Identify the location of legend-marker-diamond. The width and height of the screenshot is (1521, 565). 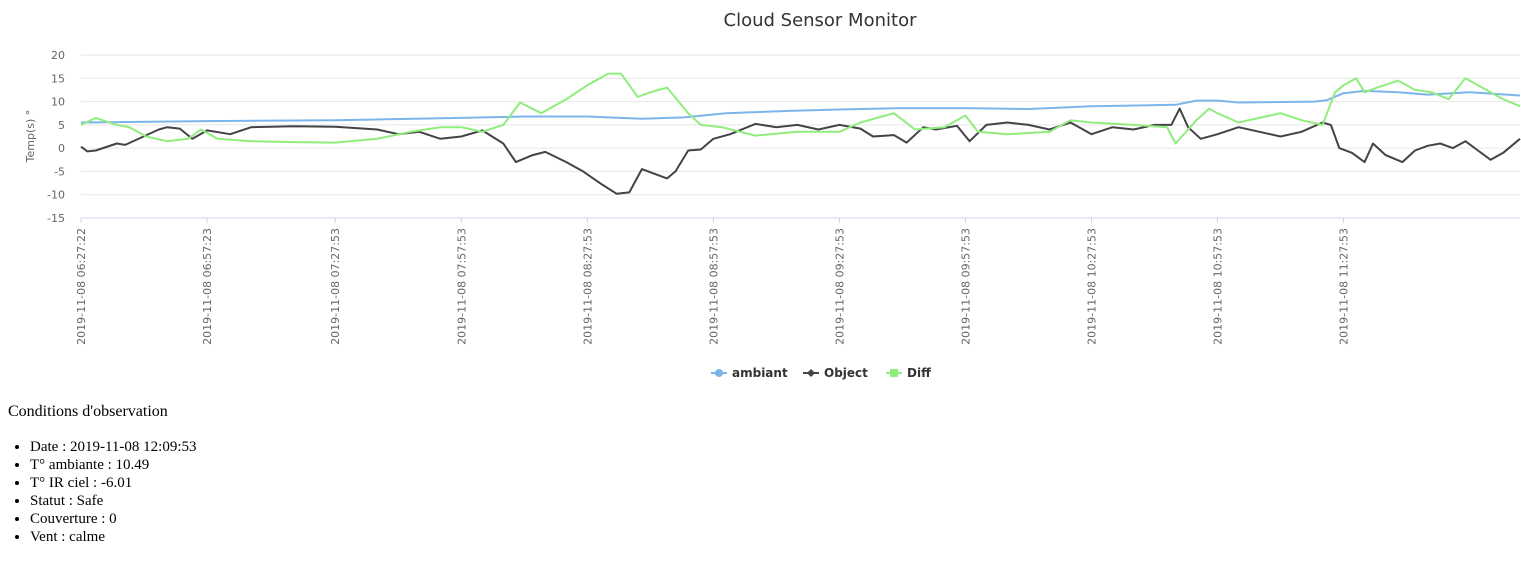
(811, 373).